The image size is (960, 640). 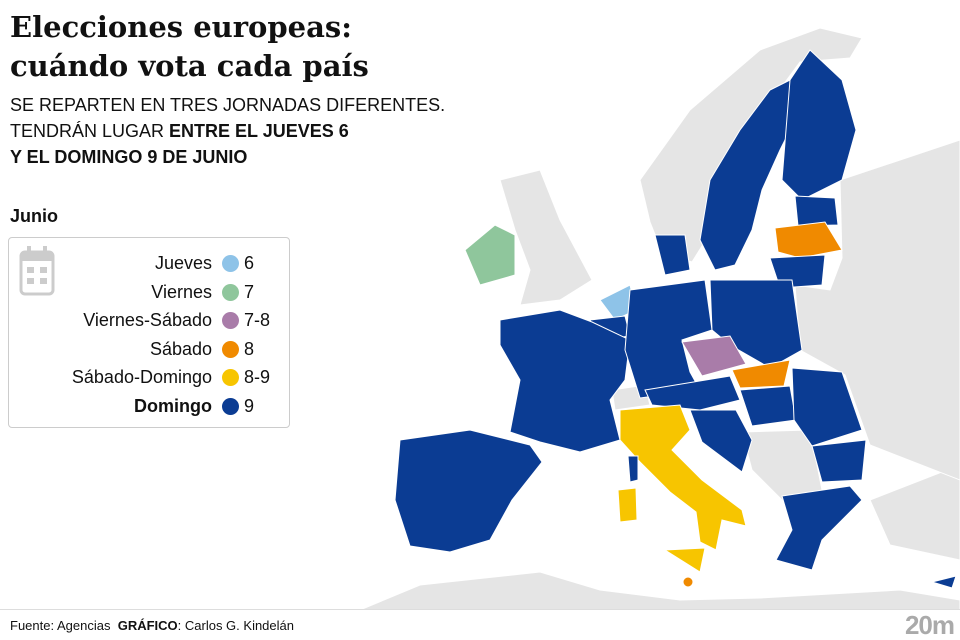 I want to click on iberia, so click(x=468, y=491).